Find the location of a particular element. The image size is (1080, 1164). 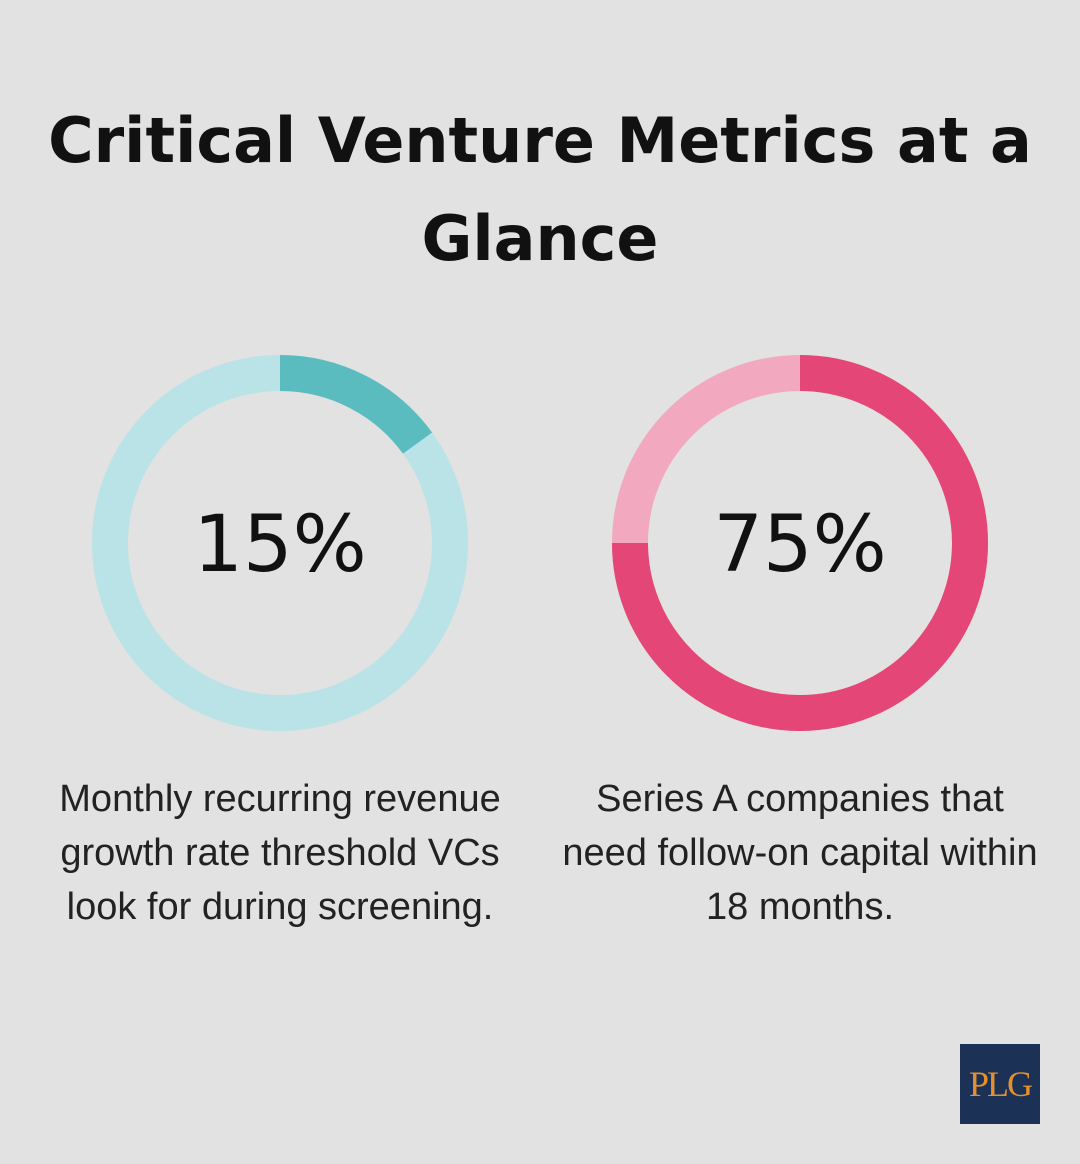

donut-chart: 15% is located at coordinates (280, 543).